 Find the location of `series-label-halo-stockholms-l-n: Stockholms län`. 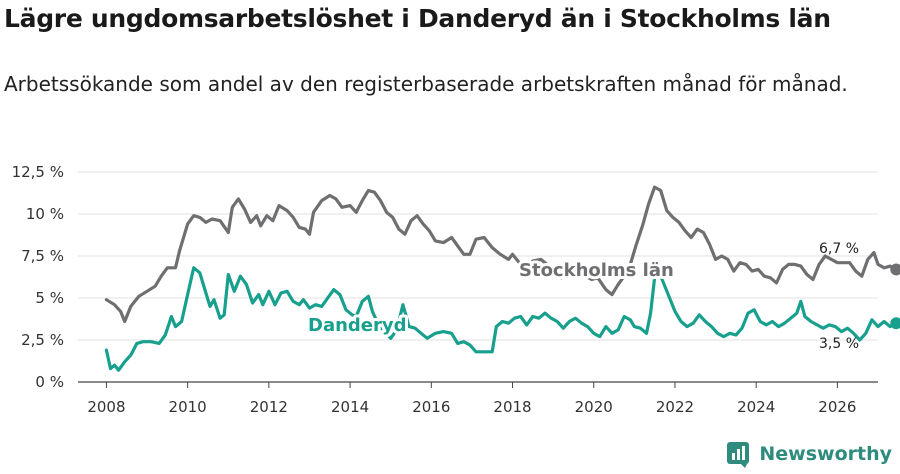

series-label-halo-stockholms-l-n: Stockholms län is located at coordinates (596, 270).